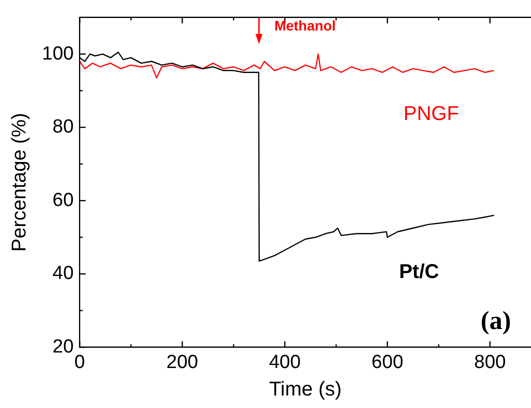  I want to click on y-tick-label: 20, so click(63, 347).